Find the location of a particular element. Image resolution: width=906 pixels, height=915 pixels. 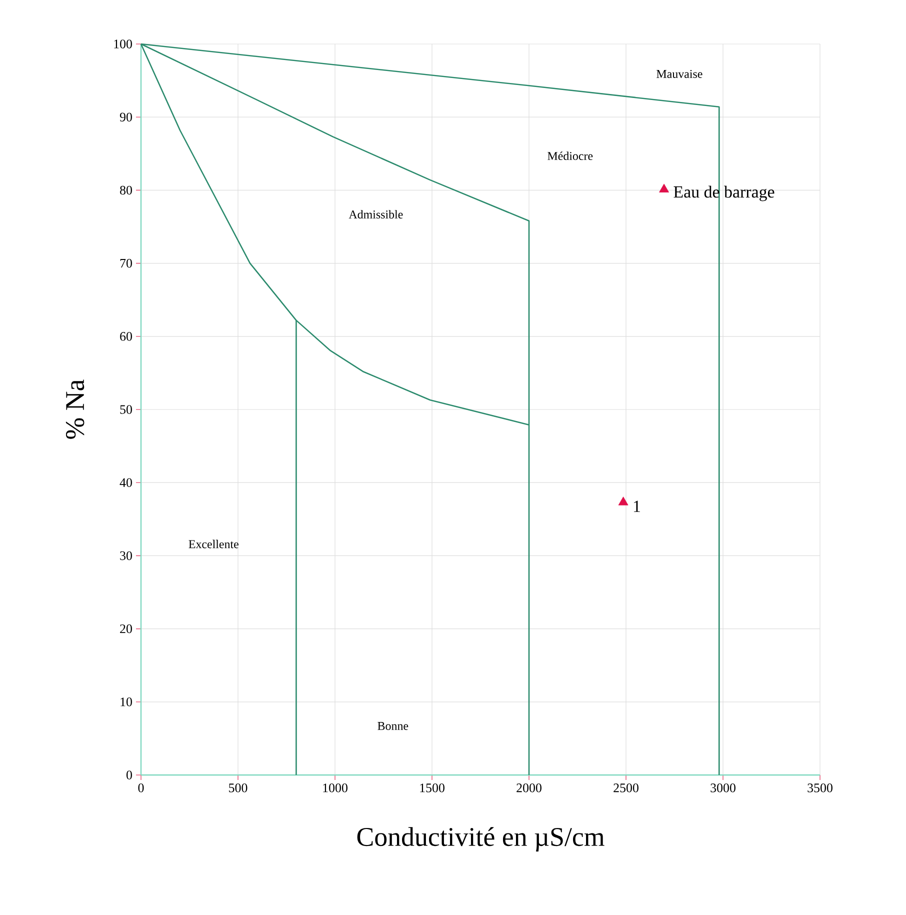

annotation: Excellente is located at coordinates (213, 544).